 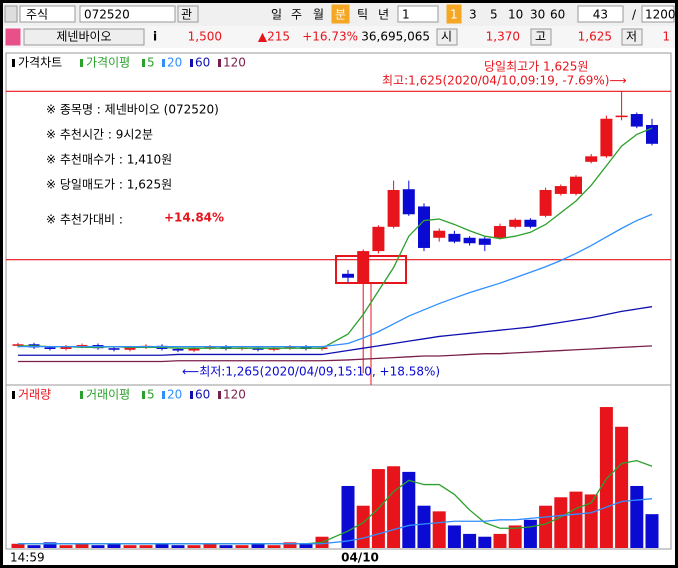 What do you see at coordinates (600, 15) in the screenshot?
I see `count-input: 43` at bounding box center [600, 15].